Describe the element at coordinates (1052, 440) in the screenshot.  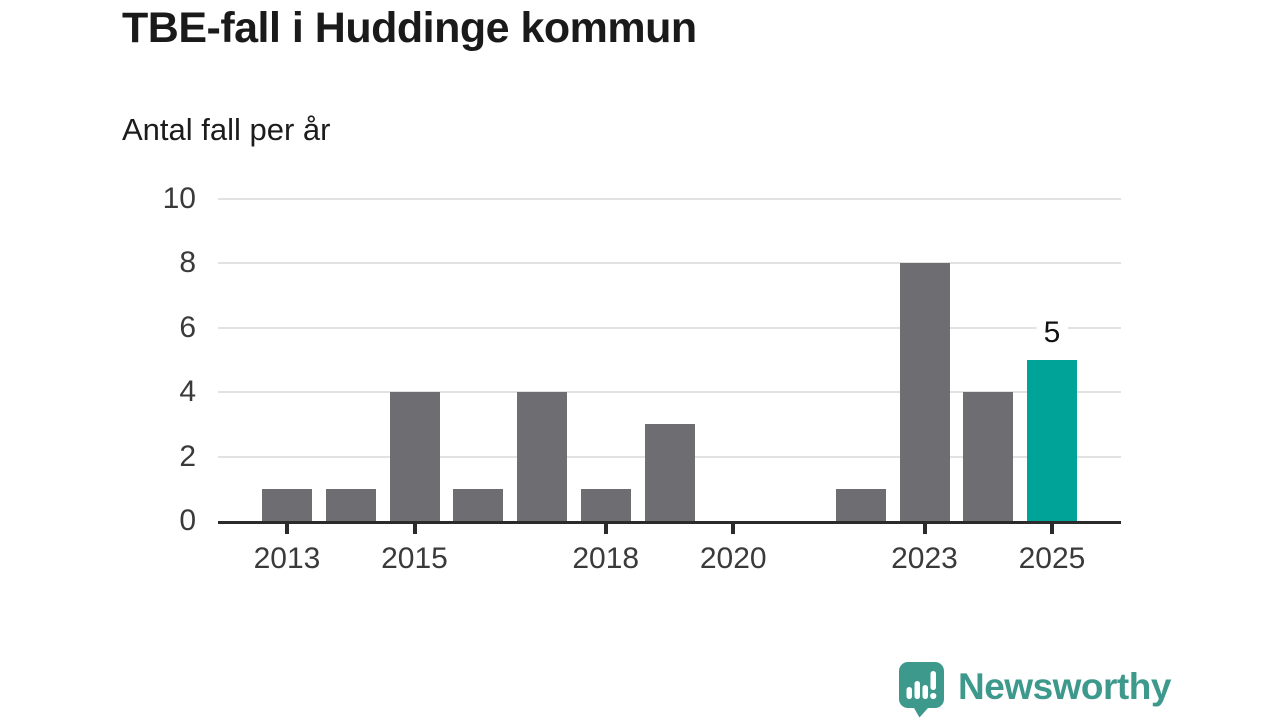
I see `bar-2025` at that location.